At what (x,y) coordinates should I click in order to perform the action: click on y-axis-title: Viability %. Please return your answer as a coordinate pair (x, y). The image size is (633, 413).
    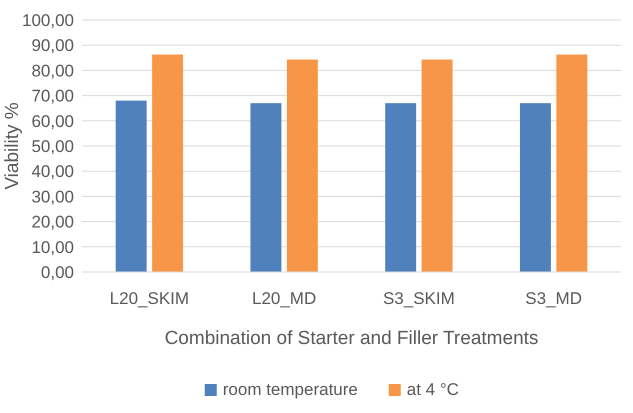
    Looking at the image, I should click on (12, 146).